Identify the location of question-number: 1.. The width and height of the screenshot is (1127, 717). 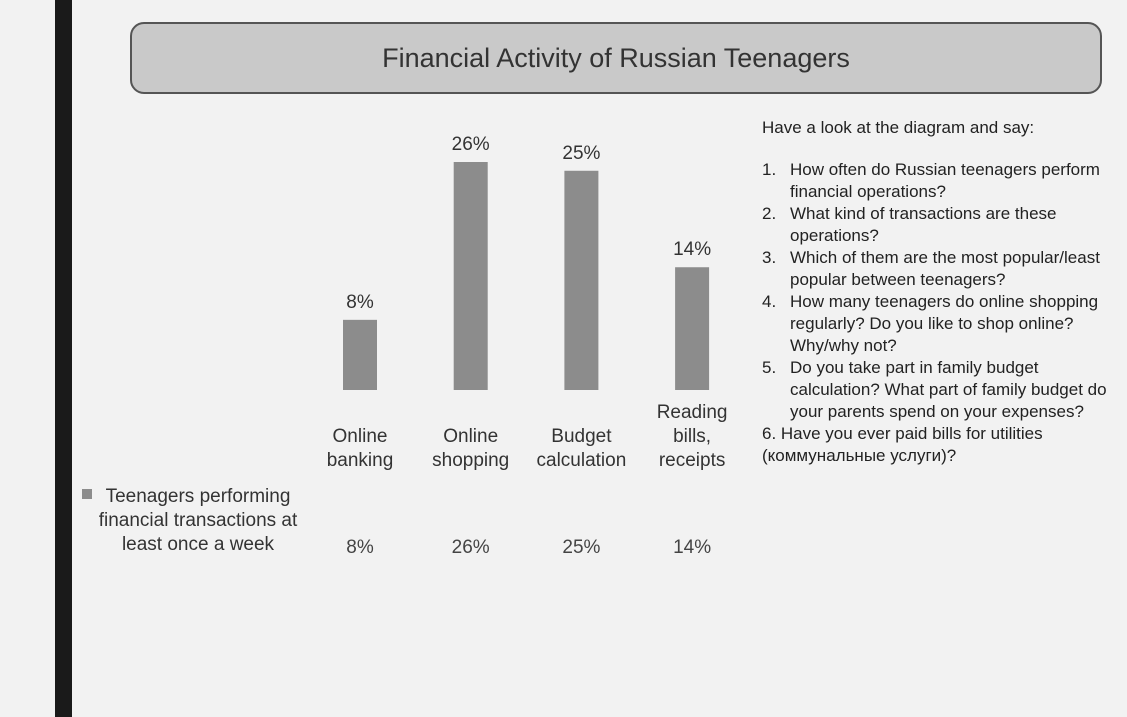
(769, 169).